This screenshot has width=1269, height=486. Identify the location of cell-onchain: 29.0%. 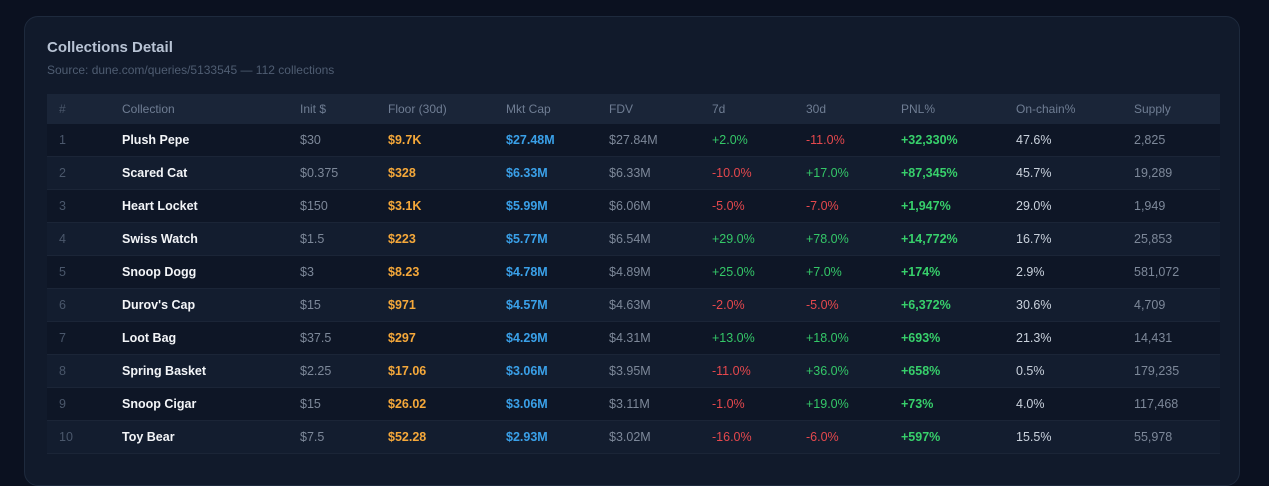
(1075, 206).